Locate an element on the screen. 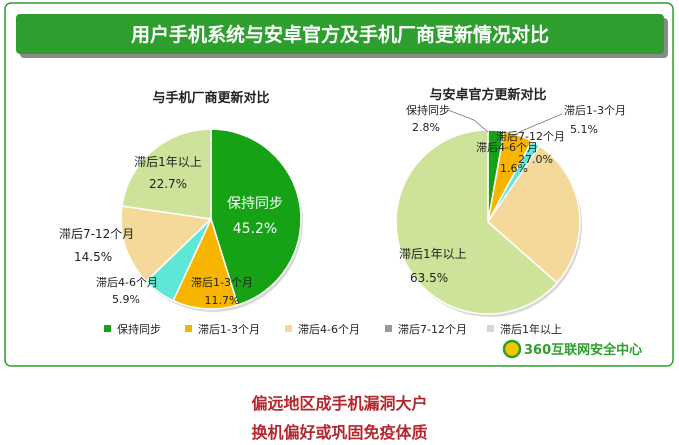  legend: 保持同步 滞后1-3个月 滞后4-6个月 滞后7-12个月 滞后1年以上 is located at coordinates (333, 329).